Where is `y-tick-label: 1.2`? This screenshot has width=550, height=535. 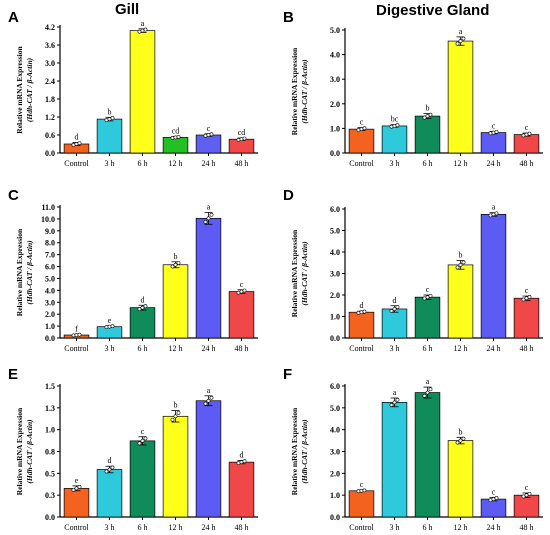 y-tick-label: 1.2 is located at coordinates (50, 117).